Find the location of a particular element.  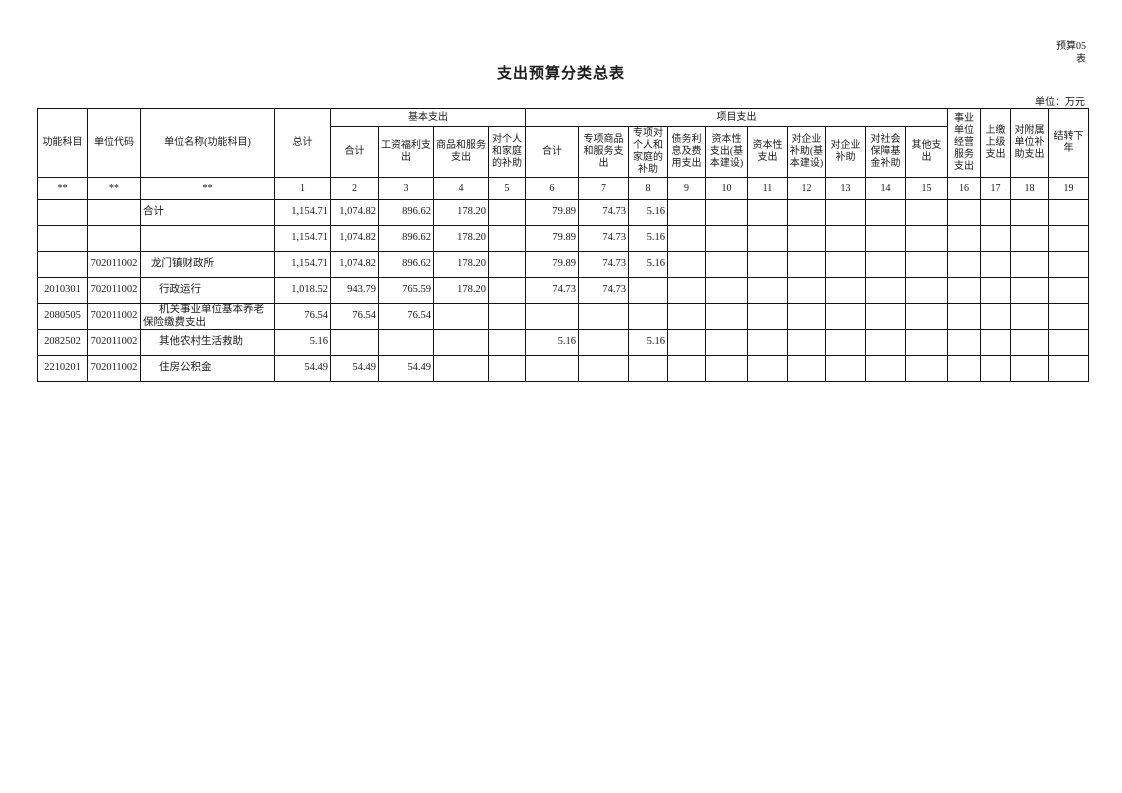

column-index: 9 is located at coordinates (686, 188).